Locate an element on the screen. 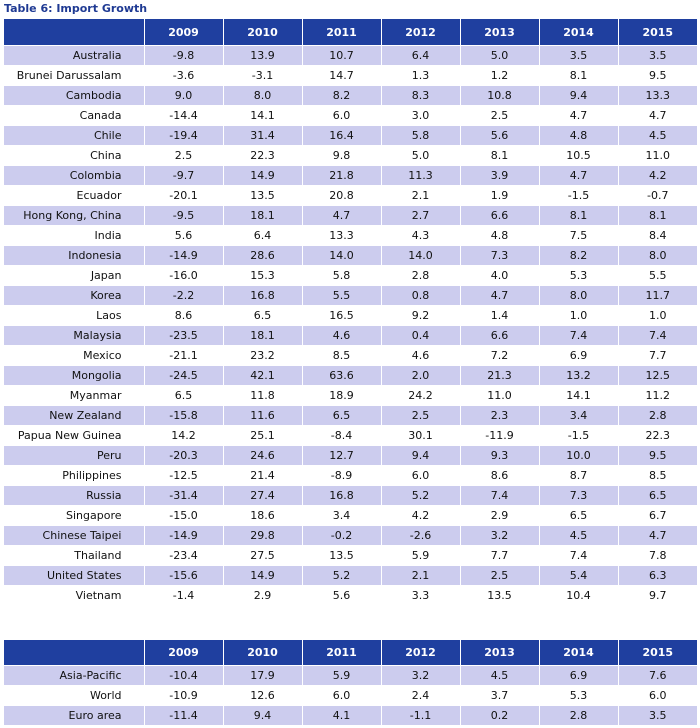  growth-cell: 6.6 is located at coordinates (500, 215).